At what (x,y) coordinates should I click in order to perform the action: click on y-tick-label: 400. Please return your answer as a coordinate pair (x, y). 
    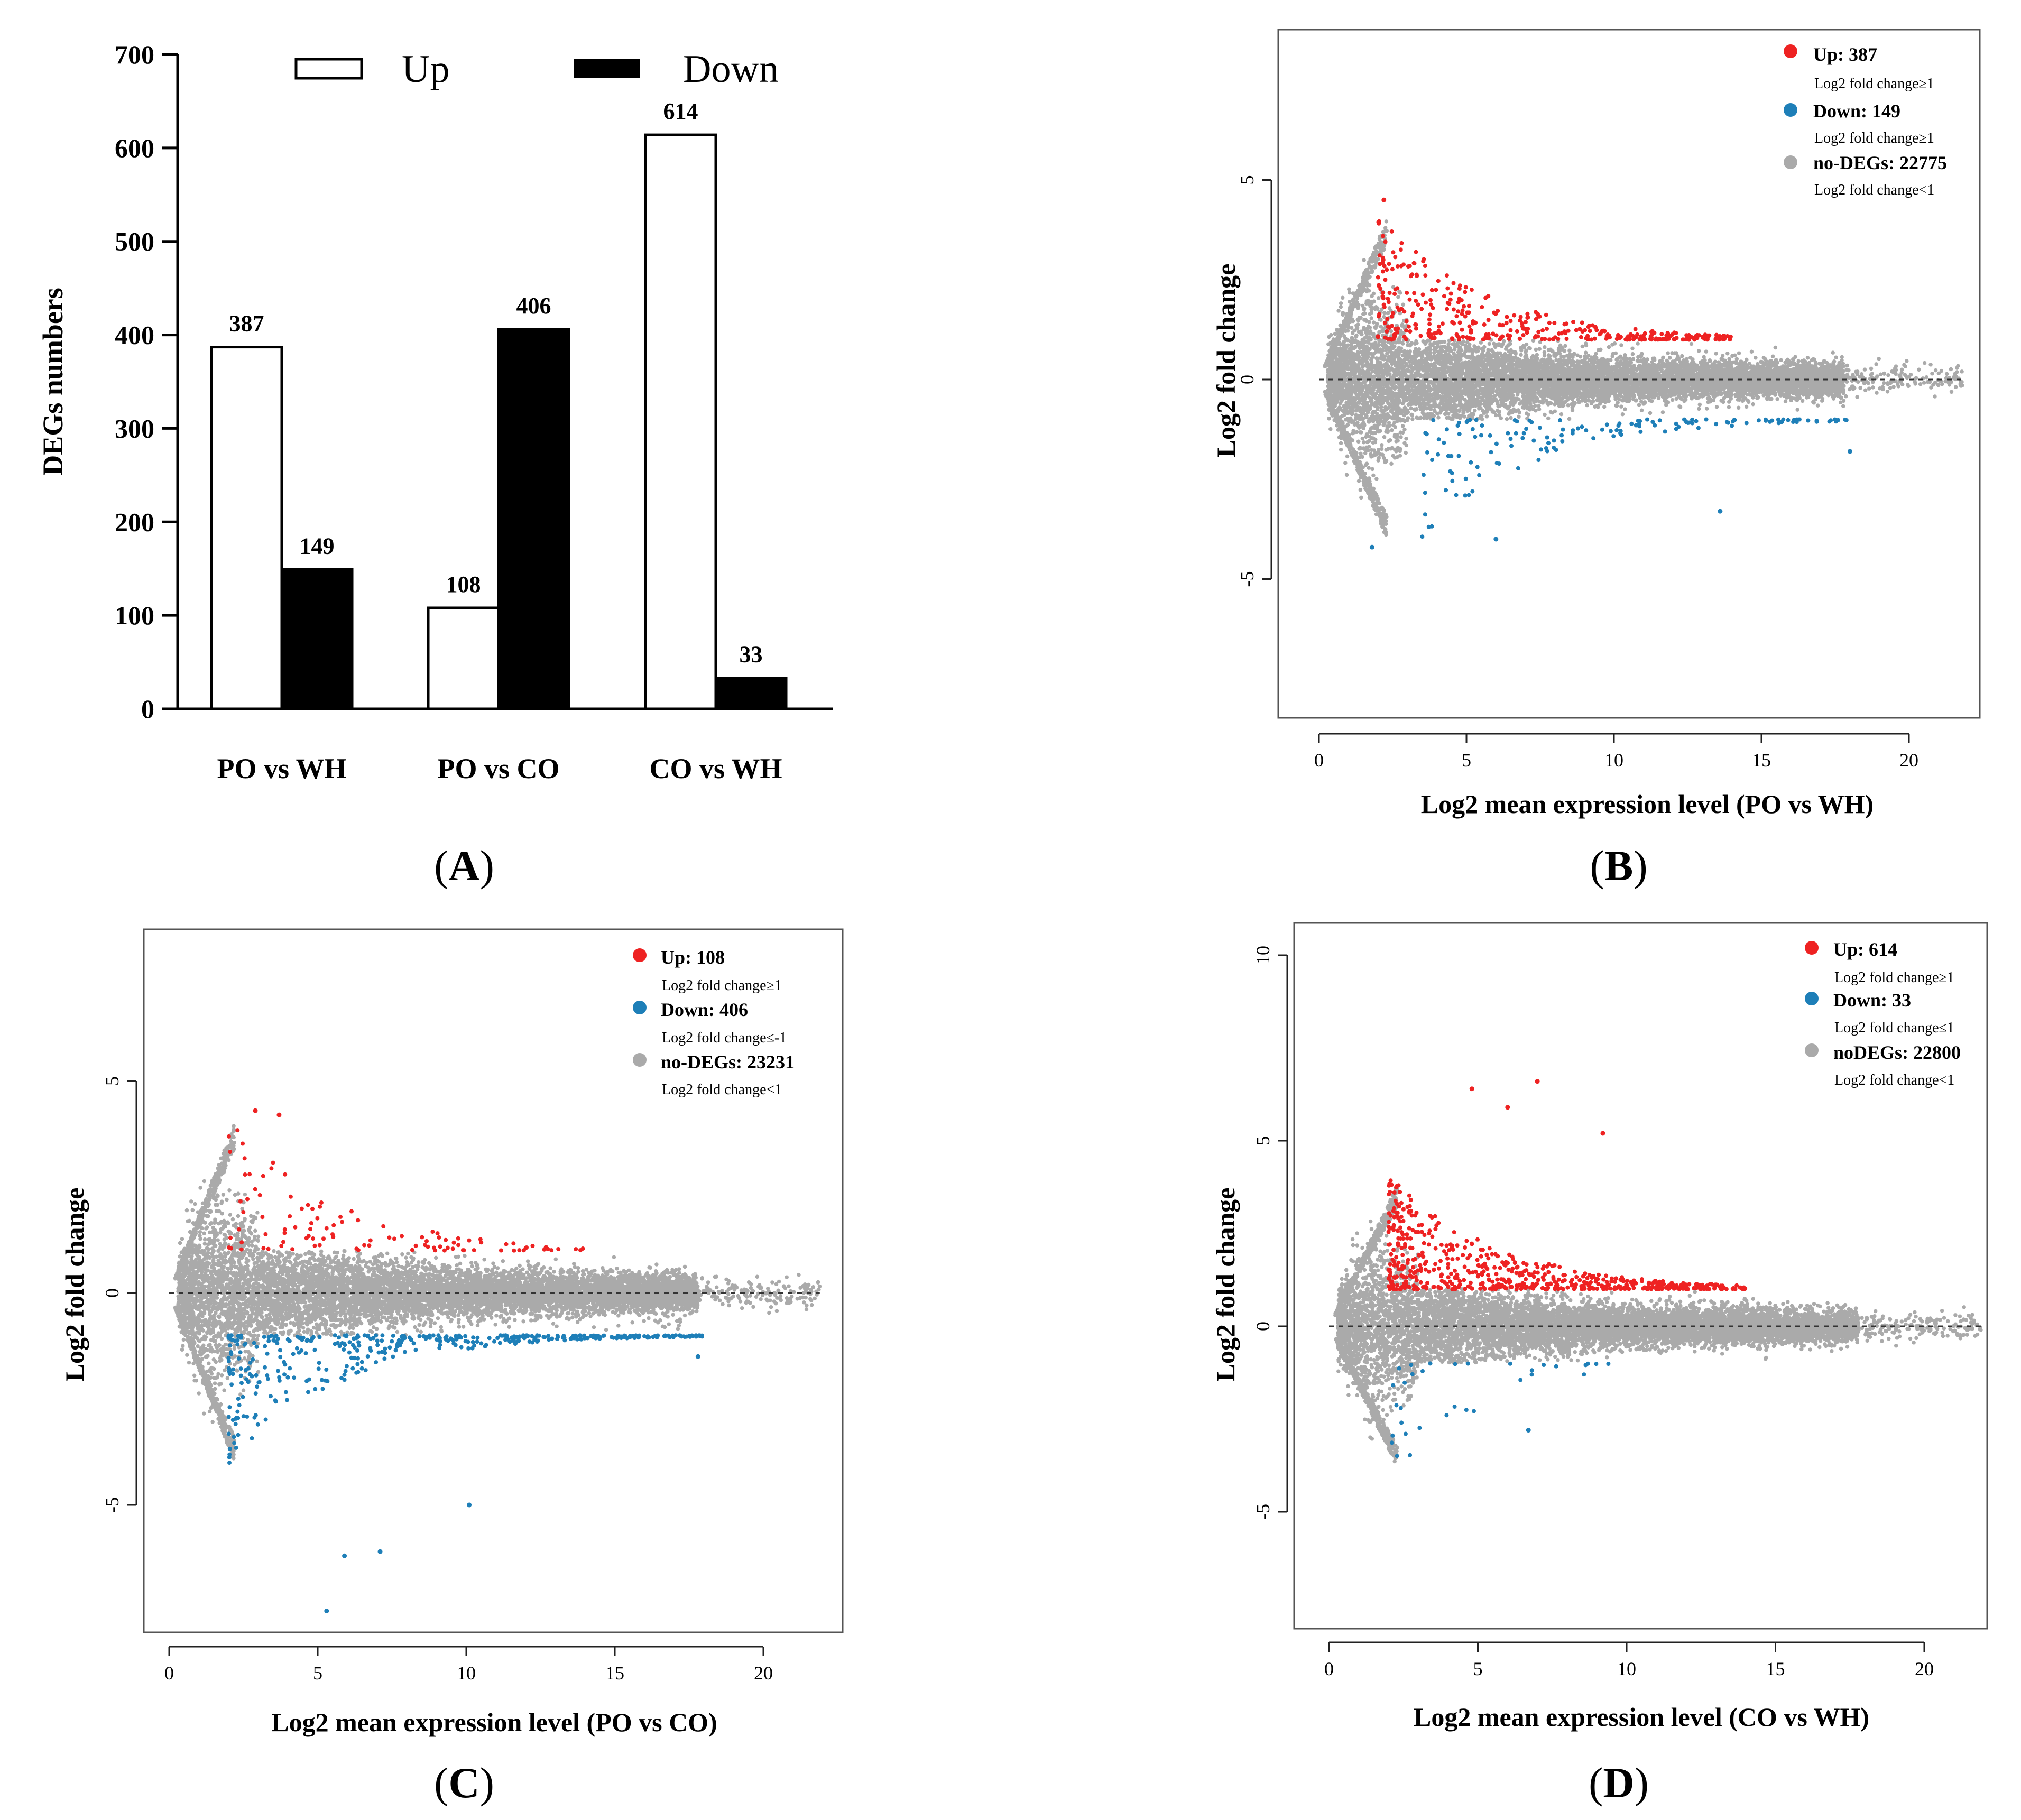
    Looking at the image, I should click on (135, 335).